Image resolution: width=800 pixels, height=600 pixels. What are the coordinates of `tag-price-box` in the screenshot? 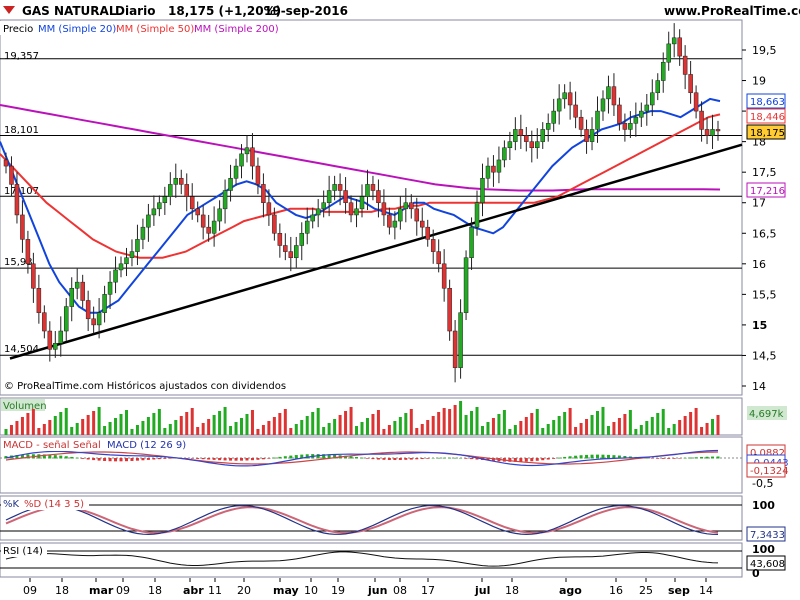 It's located at (766, 132).